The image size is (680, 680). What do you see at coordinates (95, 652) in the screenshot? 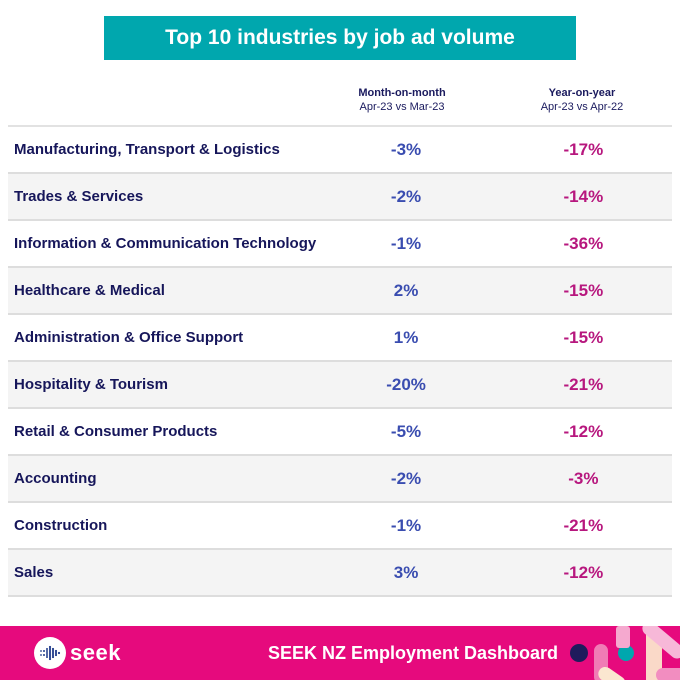
I see `seek-logo-text: seek` at bounding box center [95, 652].